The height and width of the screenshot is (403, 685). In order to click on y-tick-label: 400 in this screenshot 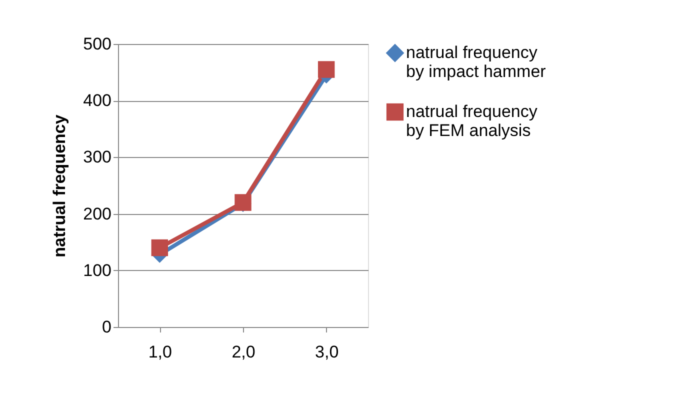, I will do `click(97, 100)`.